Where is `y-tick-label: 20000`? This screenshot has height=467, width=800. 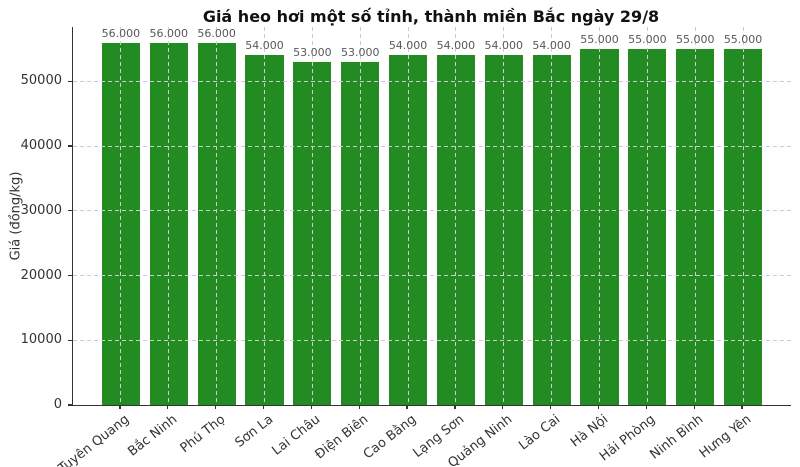
y-tick-label: 20000 is located at coordinates (41, 275).